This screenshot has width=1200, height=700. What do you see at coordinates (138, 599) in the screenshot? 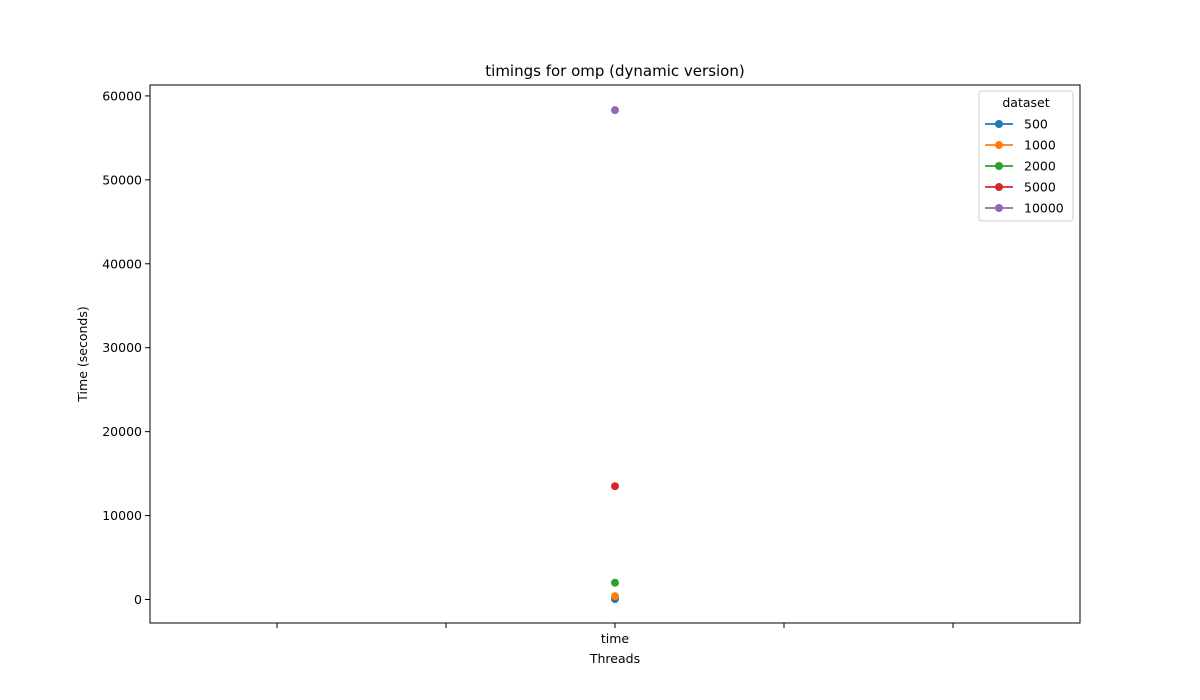
I see `y-tick-label: 0` at bounding box center [138, 599].